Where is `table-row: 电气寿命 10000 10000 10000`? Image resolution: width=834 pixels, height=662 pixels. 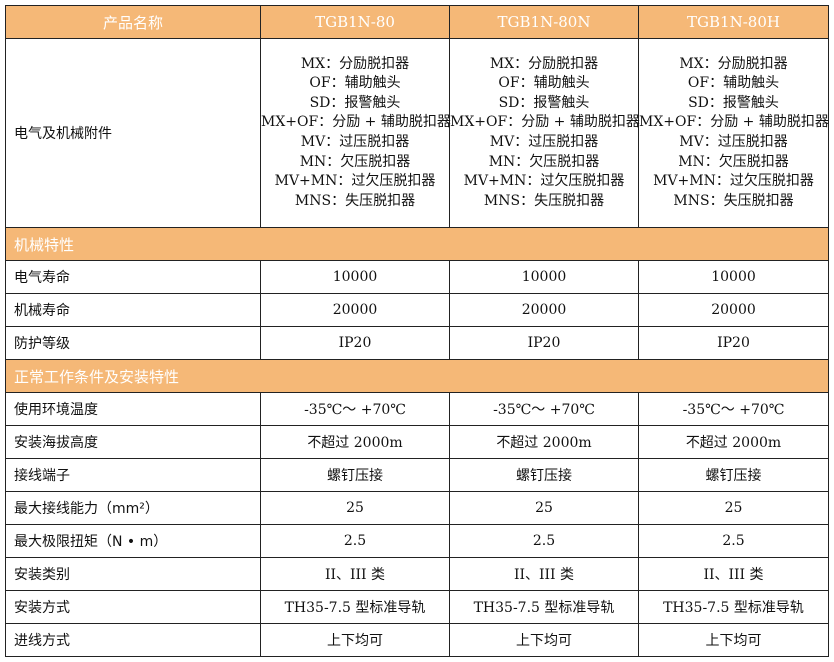
table-row: 电气寿命 10000 10000 10000 is located at coordinates (417, 277).